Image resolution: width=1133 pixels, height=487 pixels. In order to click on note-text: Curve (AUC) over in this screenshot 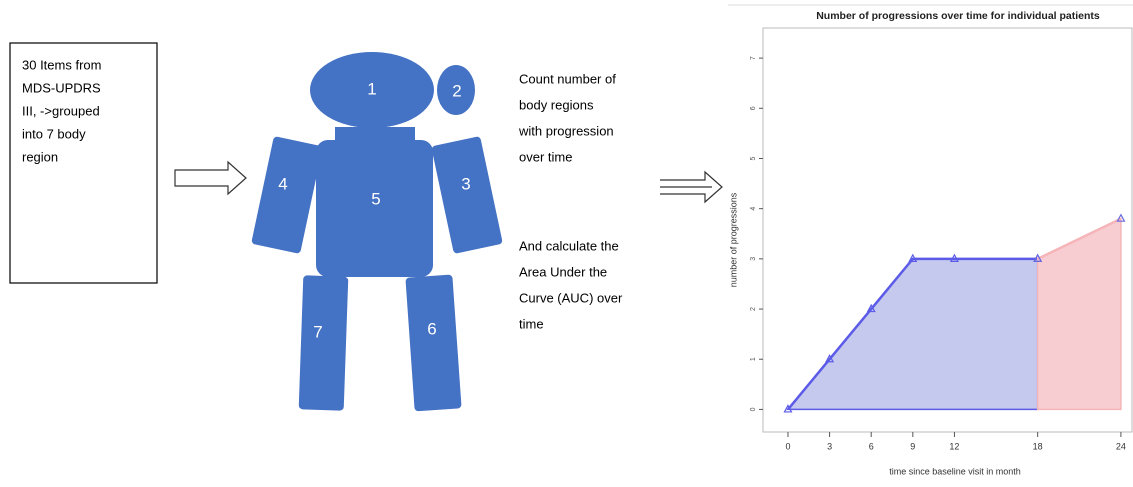, I will do `click(571, 297)`.